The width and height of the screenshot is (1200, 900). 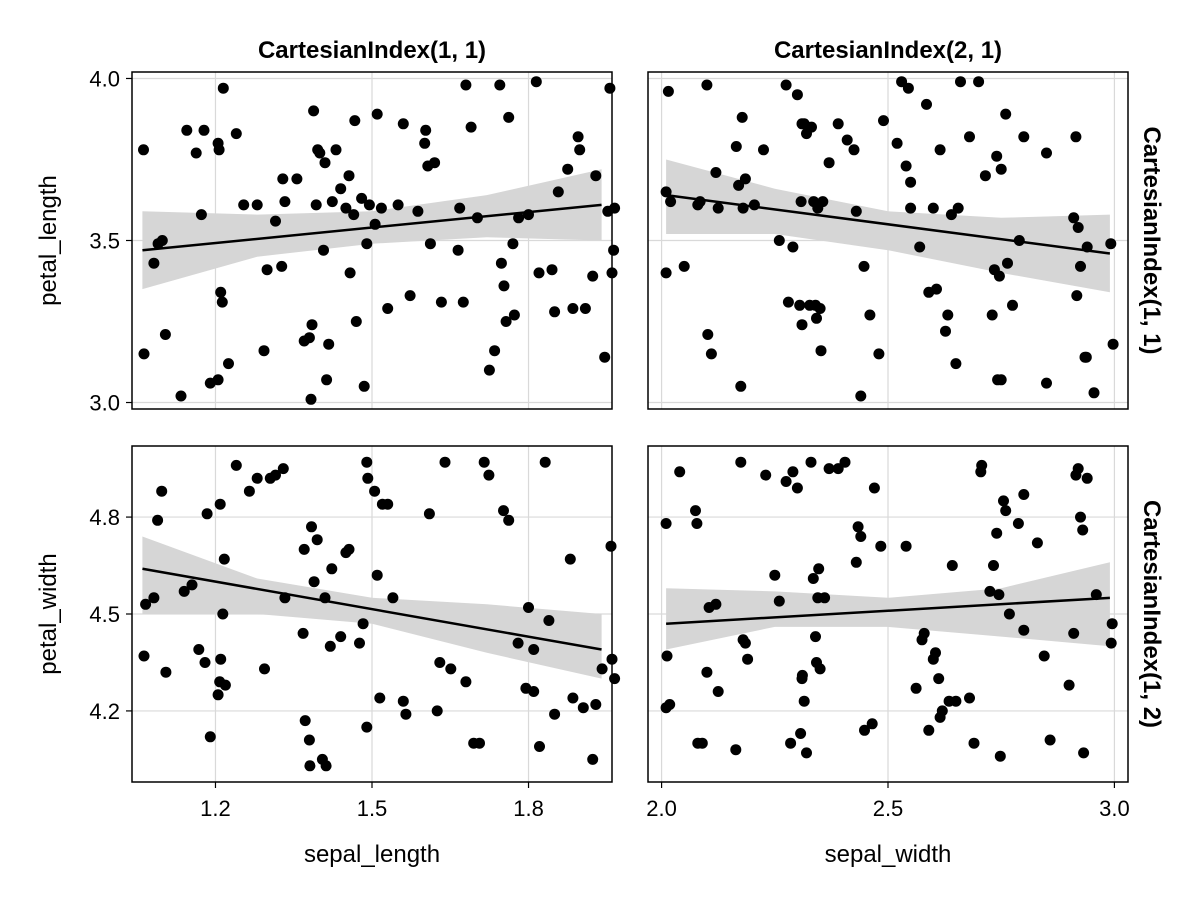 I want to click on panel-r1-c0-fit-line, so click(x=372, y=609).